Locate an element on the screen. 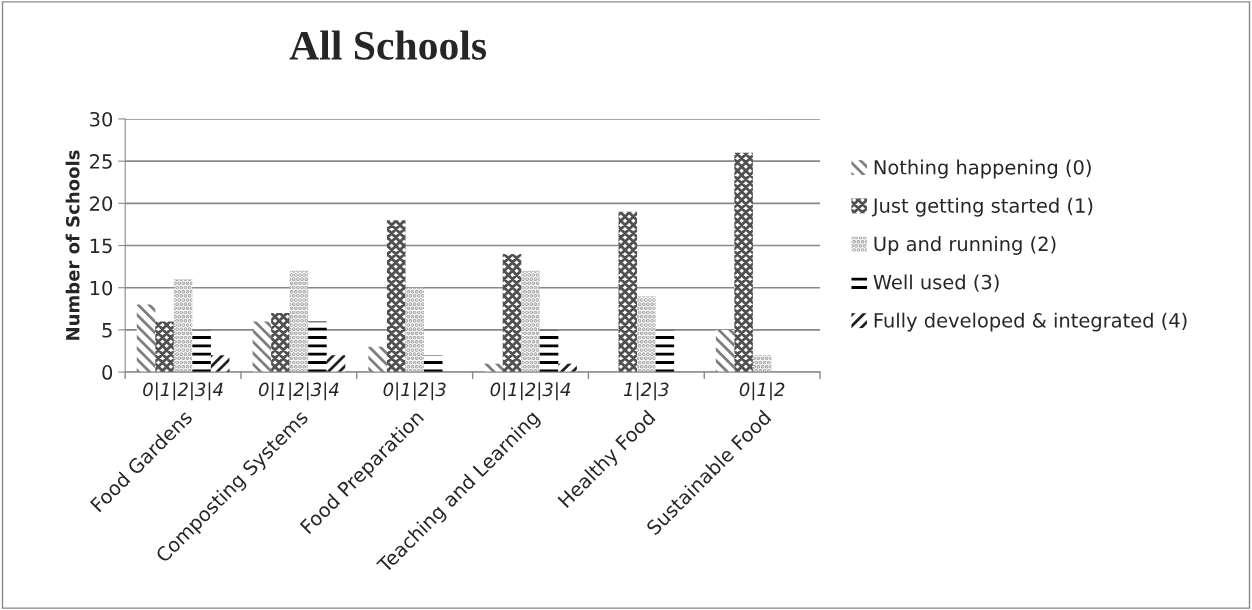 The width and height of the screenshot is (1252, 610). text: 0|1|2|3 is located at coordinates (414, 391).